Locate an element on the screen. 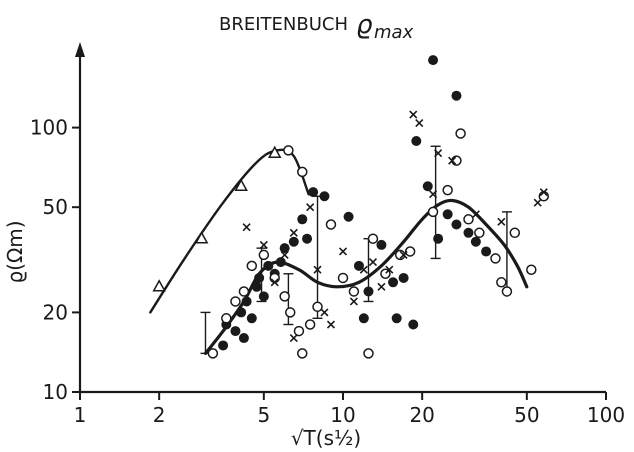  x-tick-label: 20 is located at coordinates (421, 415).